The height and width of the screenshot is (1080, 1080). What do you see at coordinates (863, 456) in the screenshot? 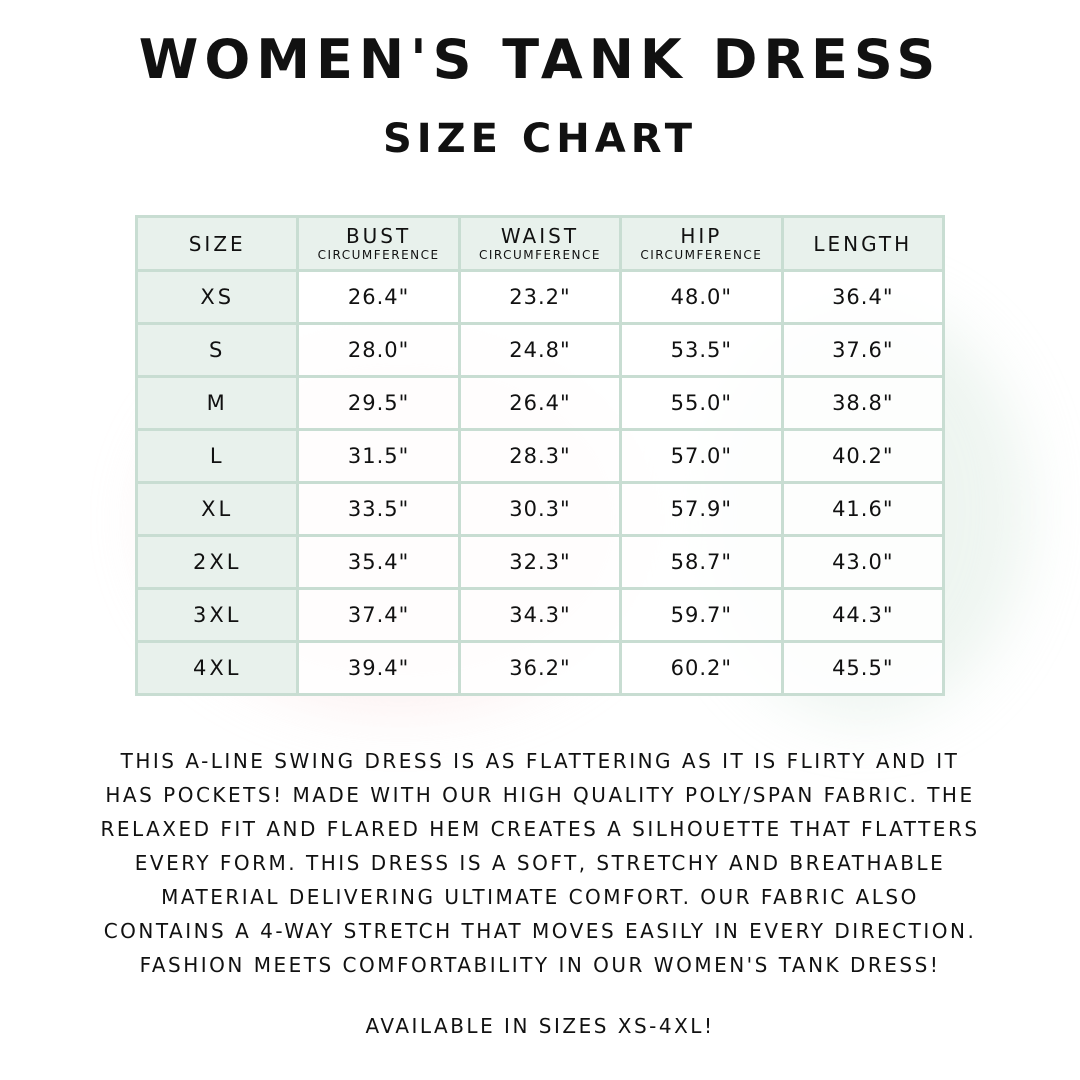
I see `measurement-cell: 40.2"` at bounding box center [863, 456].